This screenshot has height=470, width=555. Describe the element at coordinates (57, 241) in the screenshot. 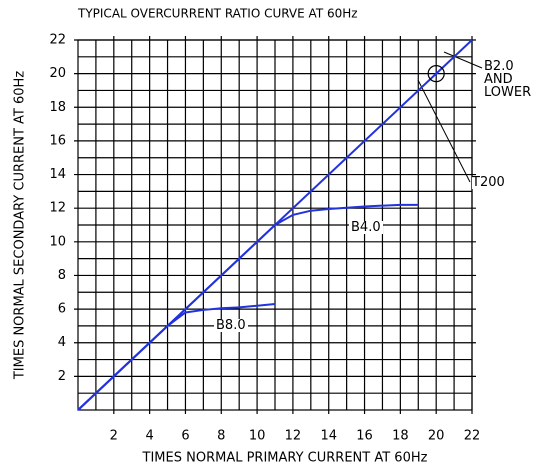

I see `y-tick-label: 10` at that location.